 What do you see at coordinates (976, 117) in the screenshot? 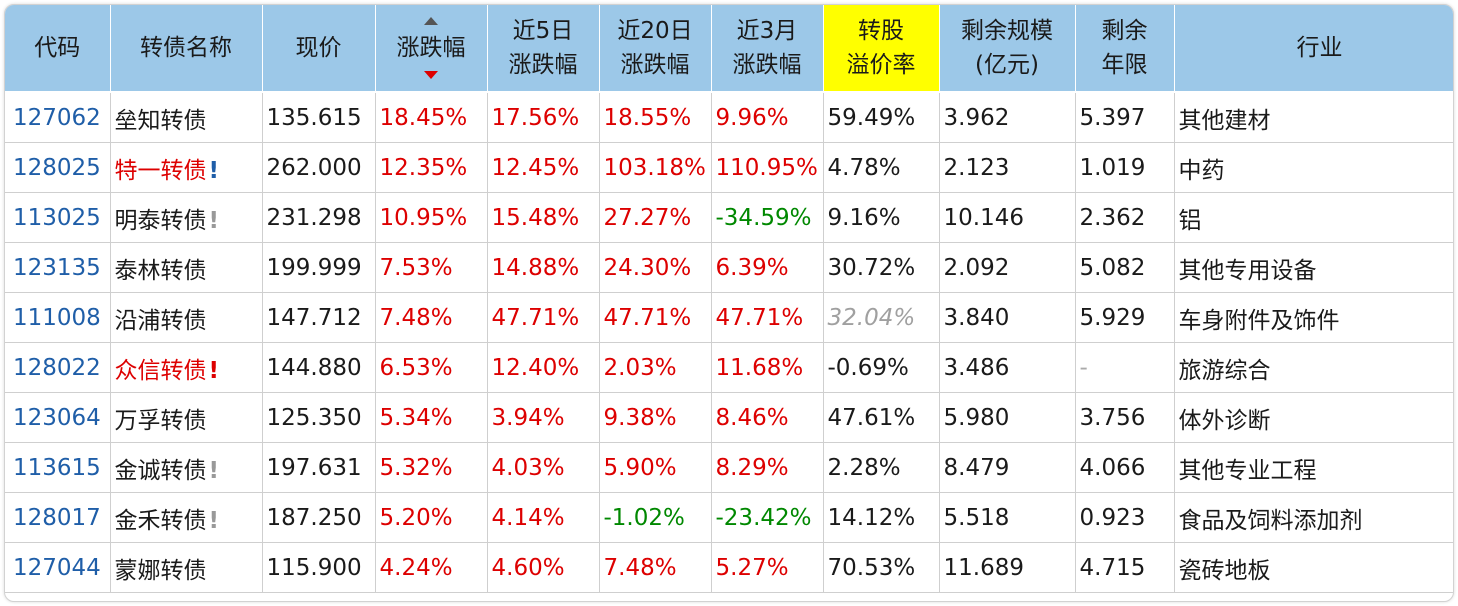
I see `cell-remaining-size-text: 3.962` at bounding box center [976, 117].